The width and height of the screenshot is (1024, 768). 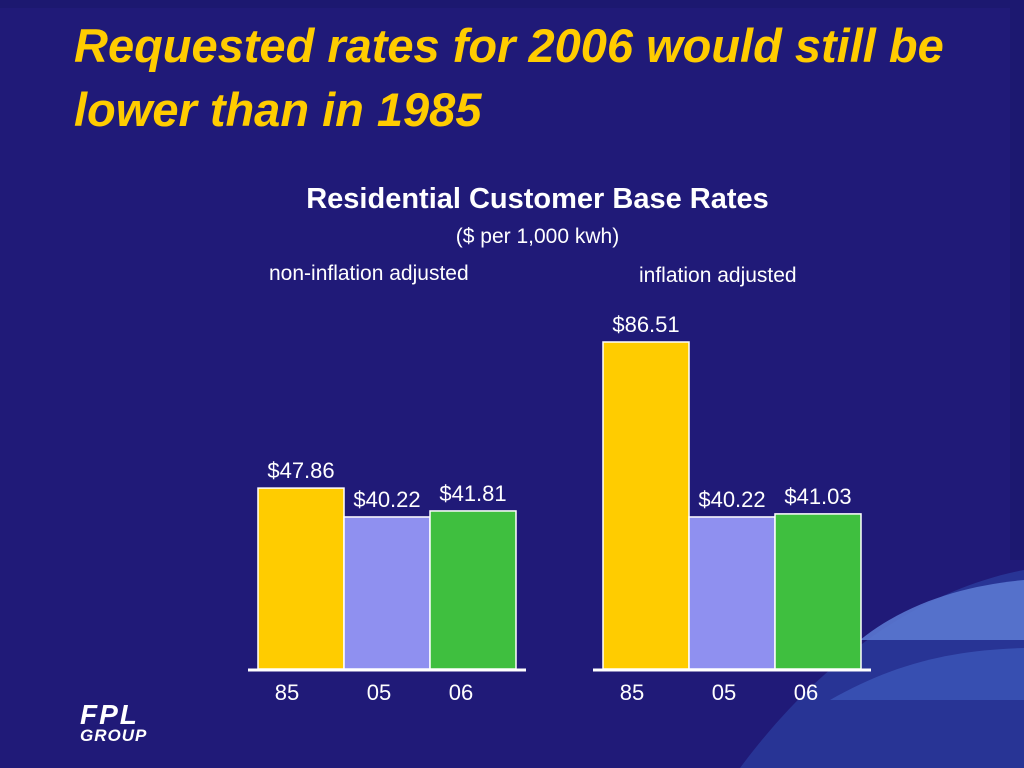 I want to click on logo-text-fpl: FPL, so click(x=109, y=715).